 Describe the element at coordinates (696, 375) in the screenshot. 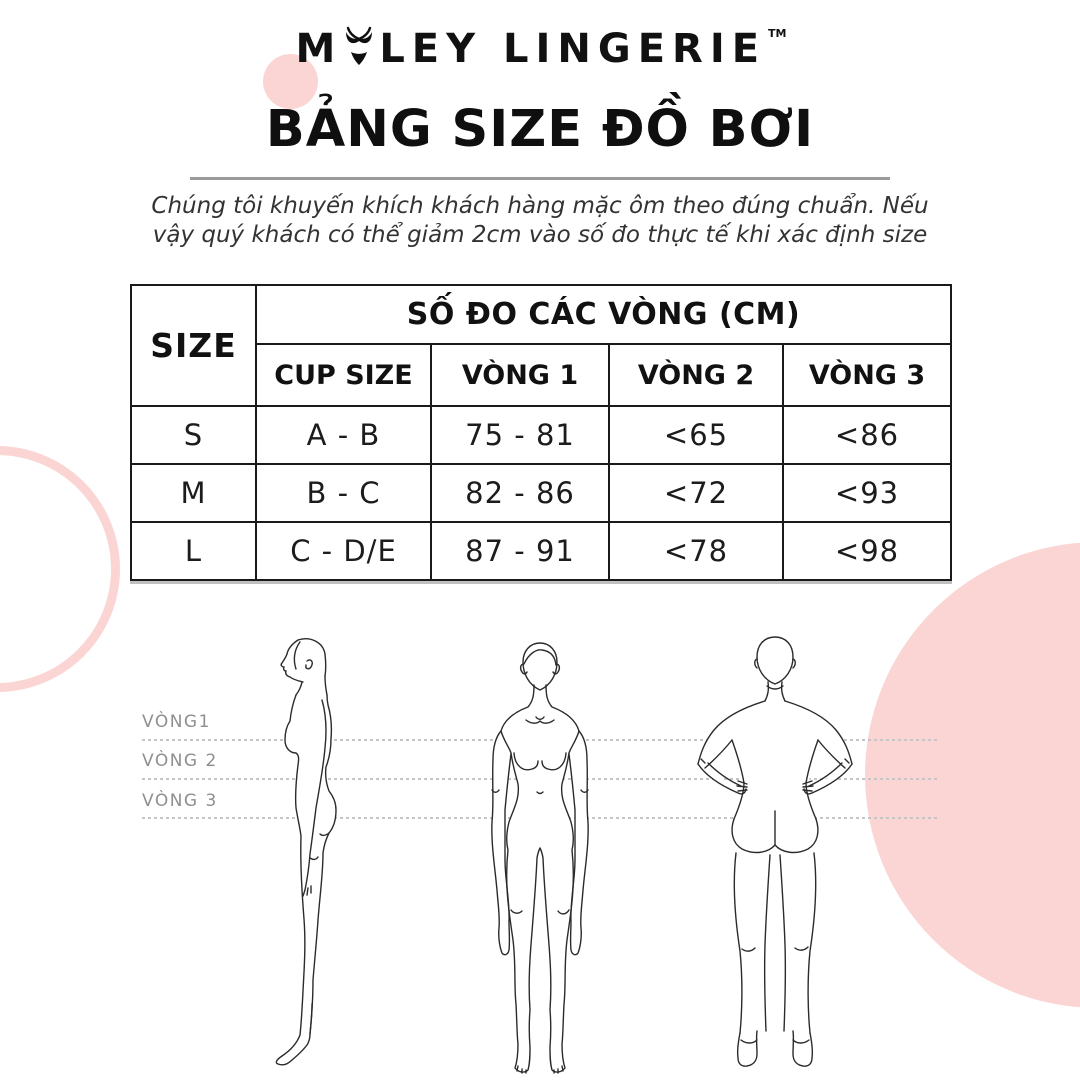

I see `col-header-vong2: VÒNG 2` at that location.